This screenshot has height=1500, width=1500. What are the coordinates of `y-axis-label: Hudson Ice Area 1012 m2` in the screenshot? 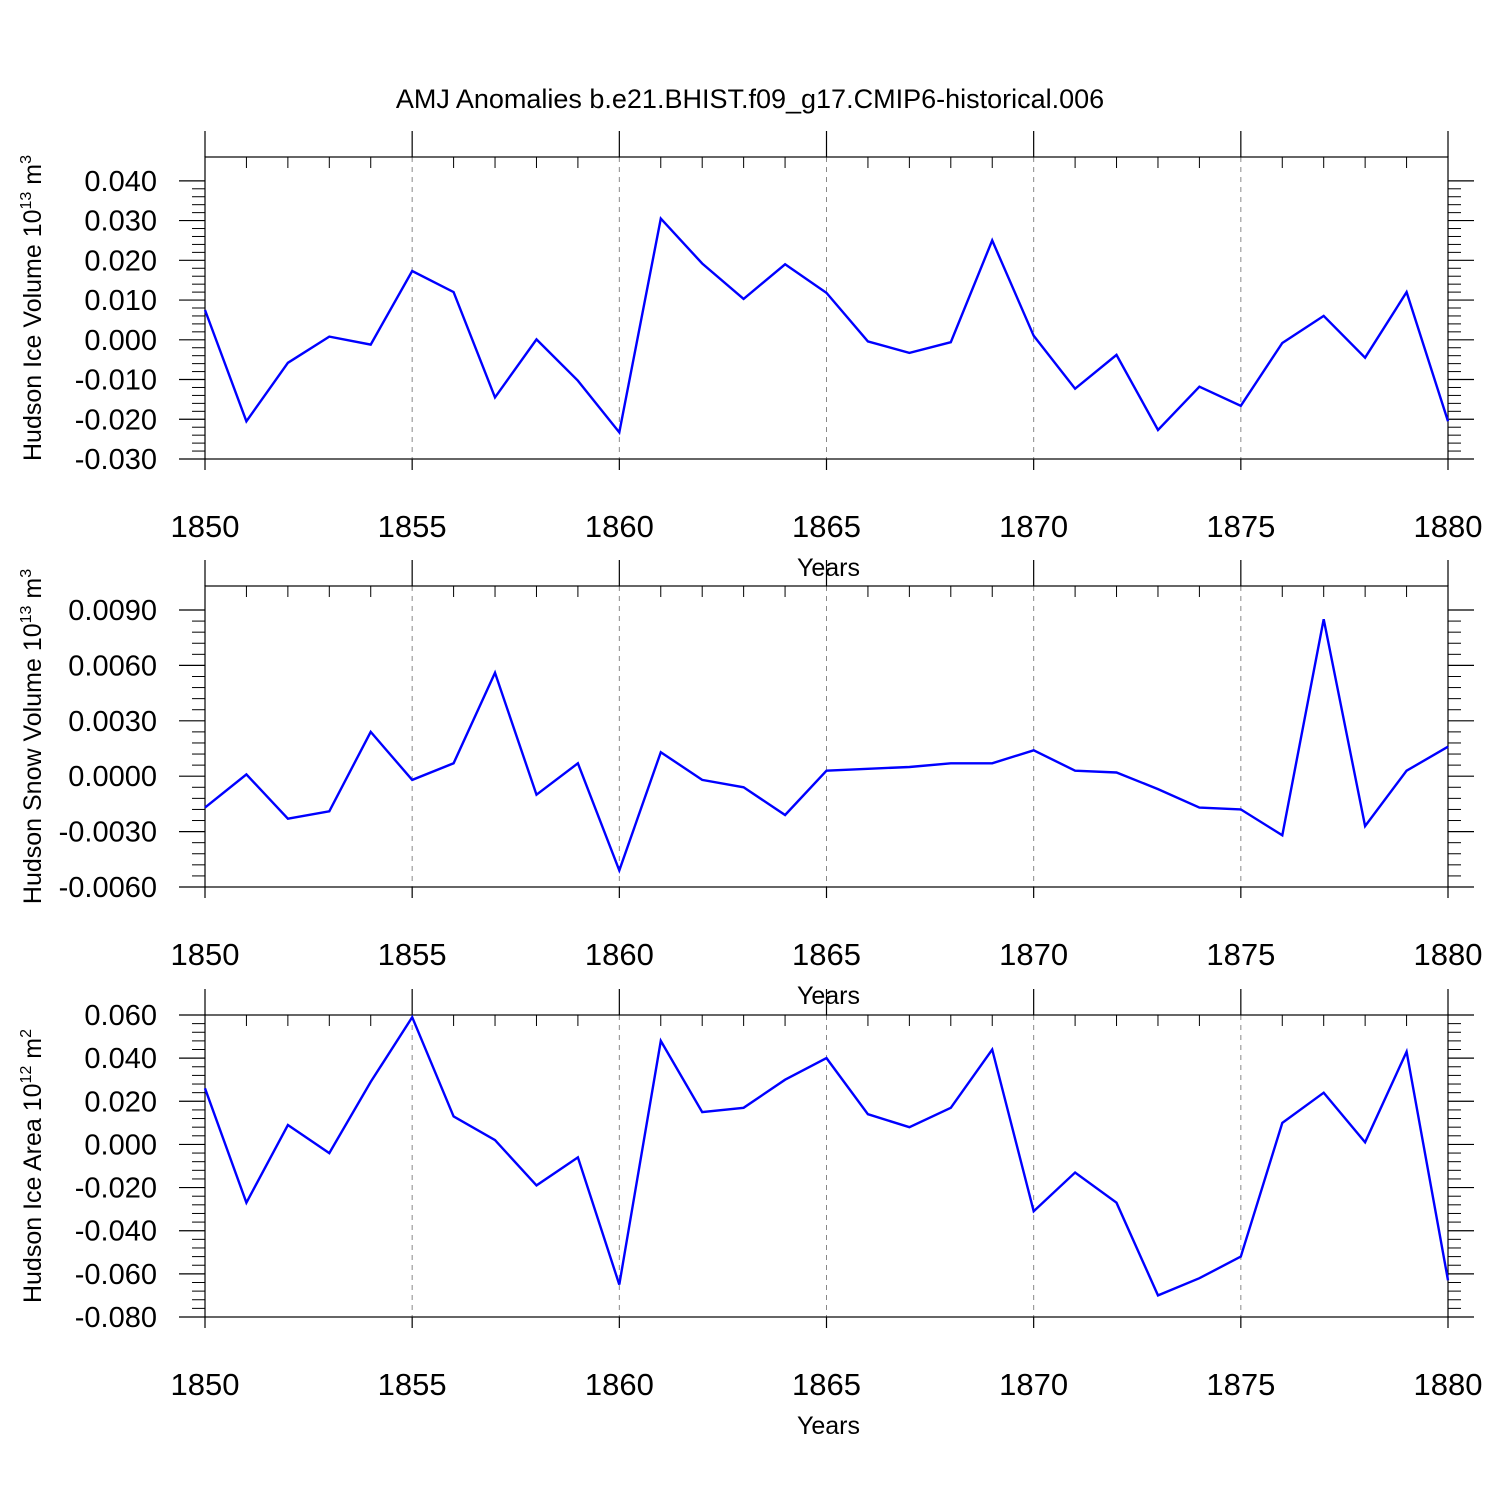 It's located at (32, 1166).